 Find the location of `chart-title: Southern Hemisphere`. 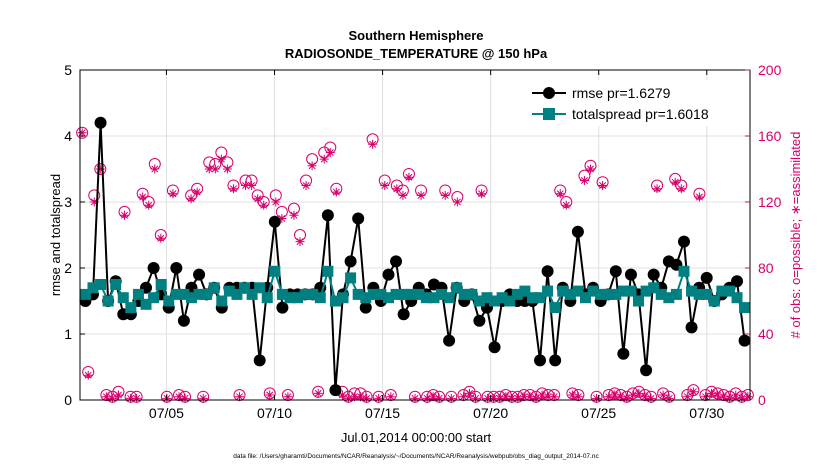

chart-title: Southern Hemisphere is located at coordinates (415, 35).